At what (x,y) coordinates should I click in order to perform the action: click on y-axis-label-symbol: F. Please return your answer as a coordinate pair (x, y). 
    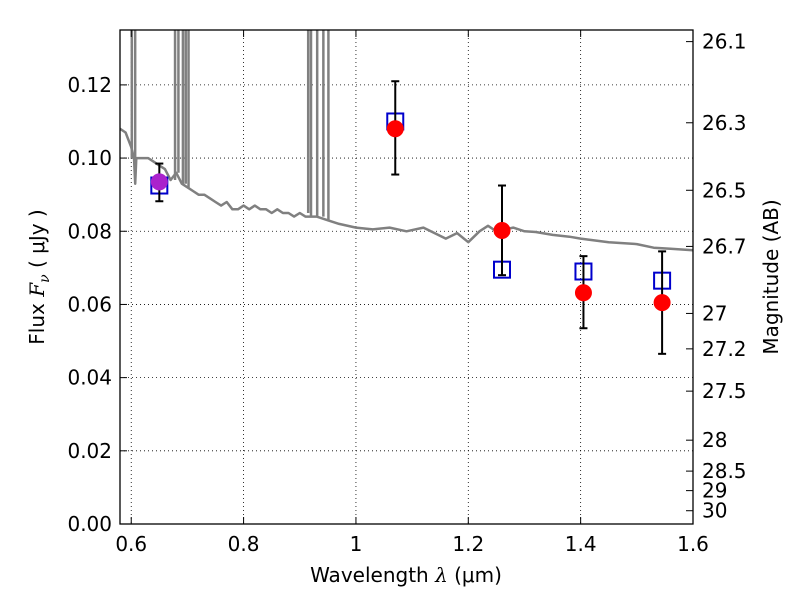
    Looking at the image, I should click on (37, 290).